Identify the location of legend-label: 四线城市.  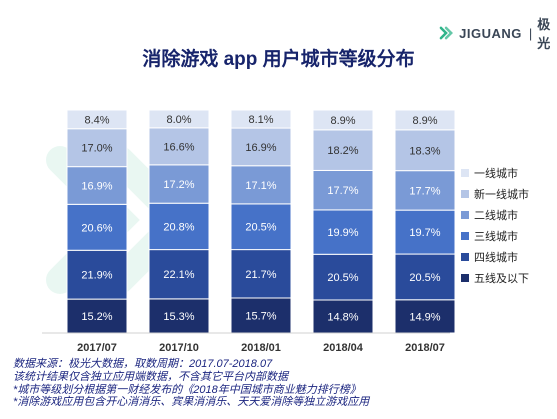
(496, 258).